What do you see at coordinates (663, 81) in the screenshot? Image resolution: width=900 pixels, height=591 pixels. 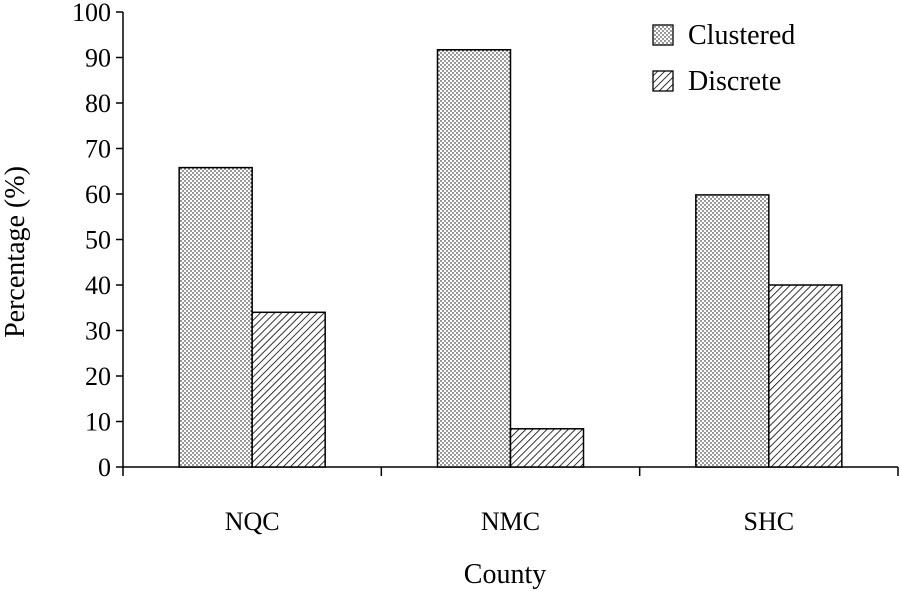 I see `legend-swatch-discrete` at bounding box center [663, 81].